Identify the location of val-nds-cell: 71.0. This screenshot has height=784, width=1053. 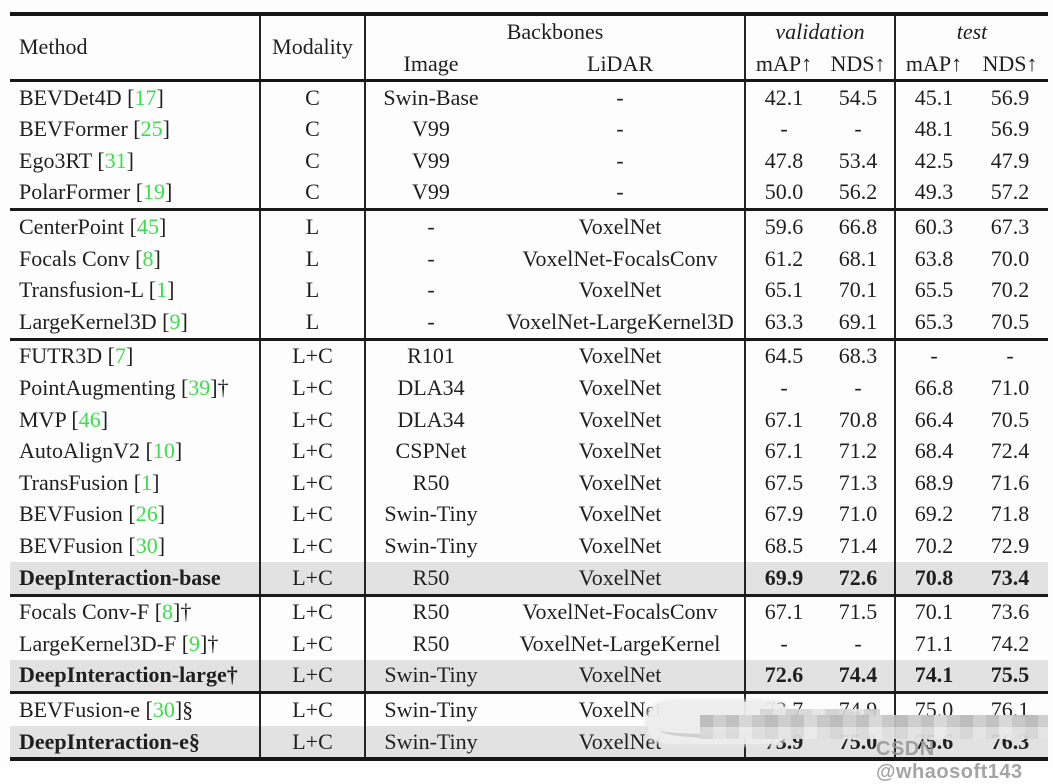
(859, 514).